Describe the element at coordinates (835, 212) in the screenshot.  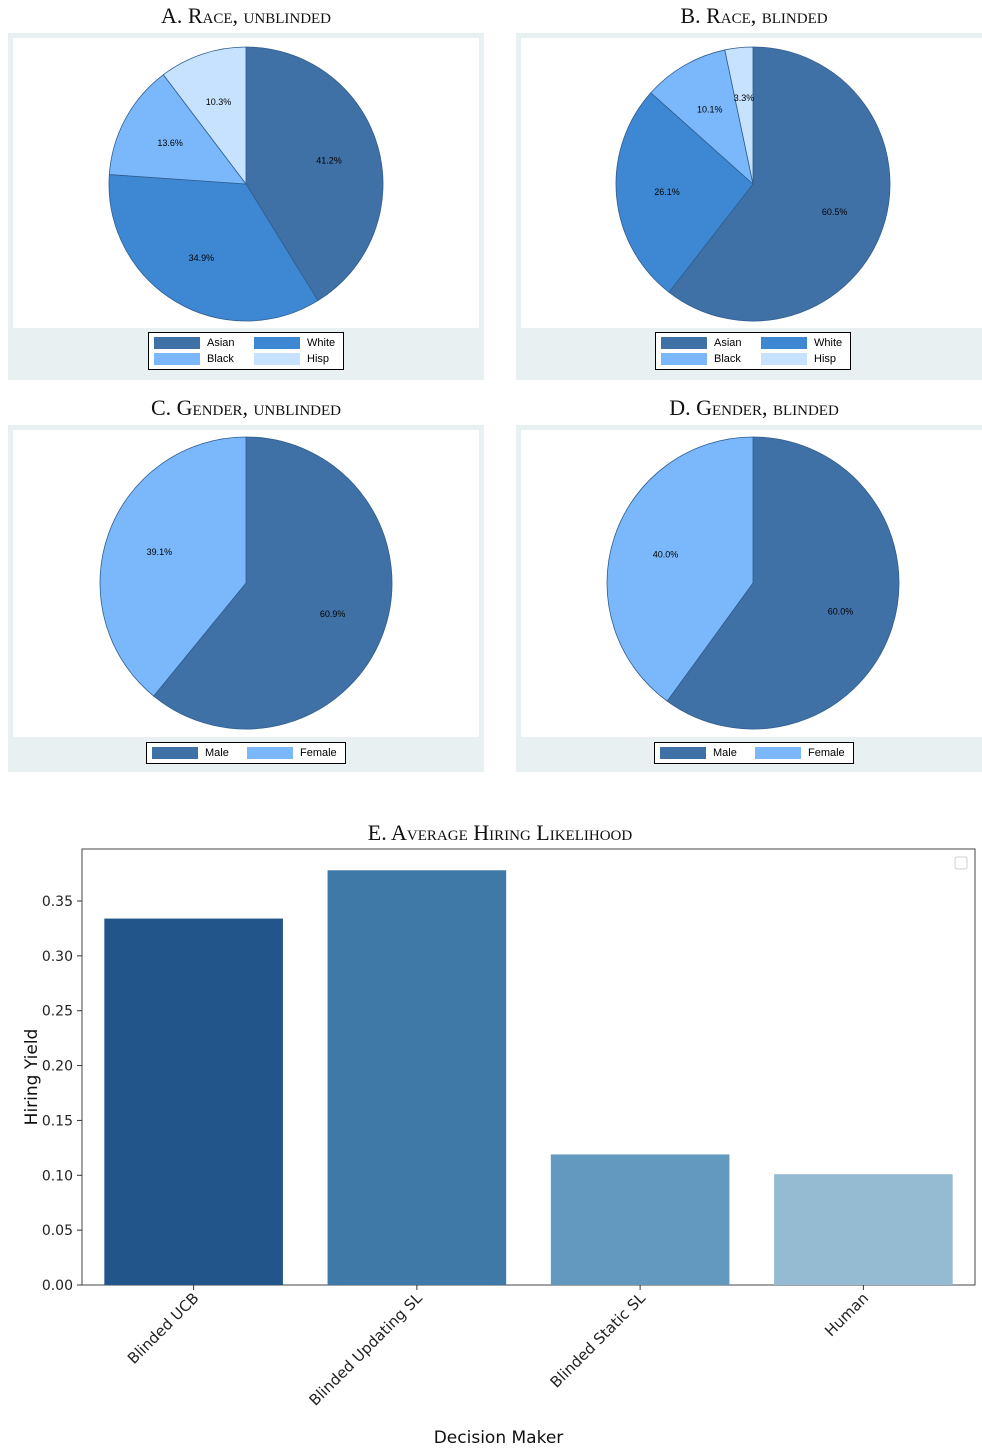
I see `pie-slice-label-asian: 60.5%` at that location.